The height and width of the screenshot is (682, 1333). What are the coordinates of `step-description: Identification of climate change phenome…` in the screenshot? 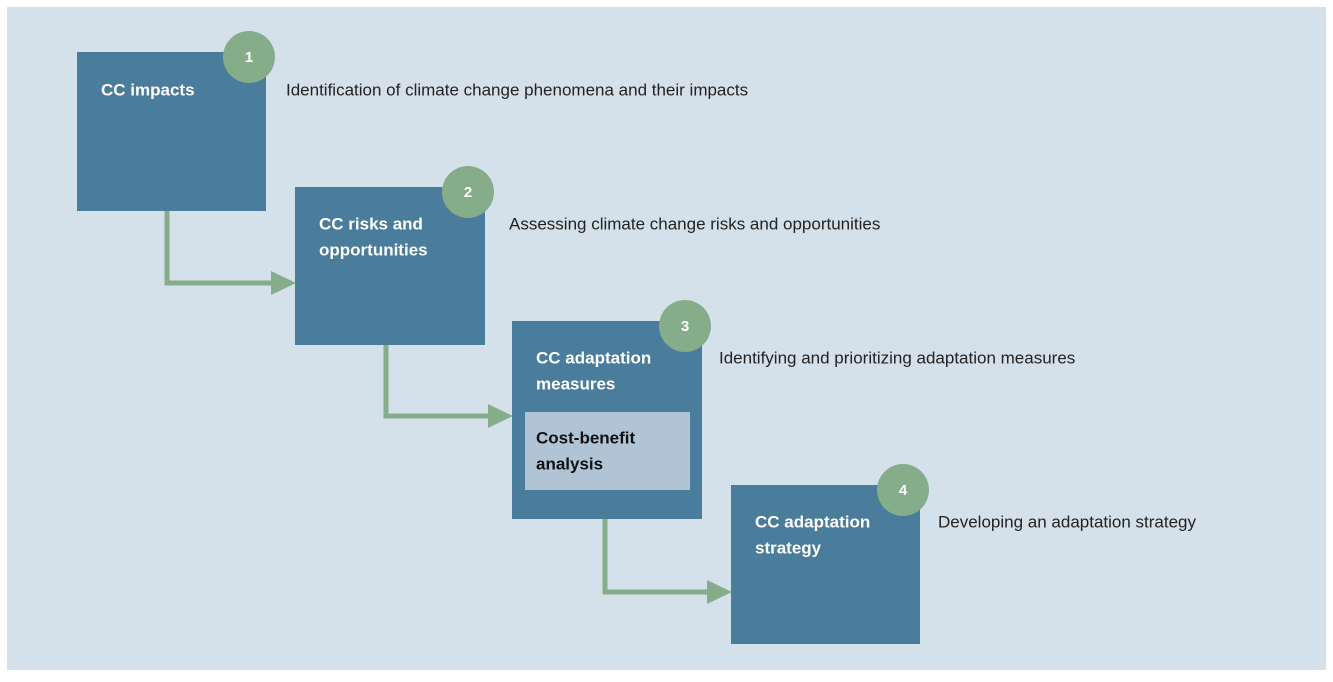 It's located at (517, 89).